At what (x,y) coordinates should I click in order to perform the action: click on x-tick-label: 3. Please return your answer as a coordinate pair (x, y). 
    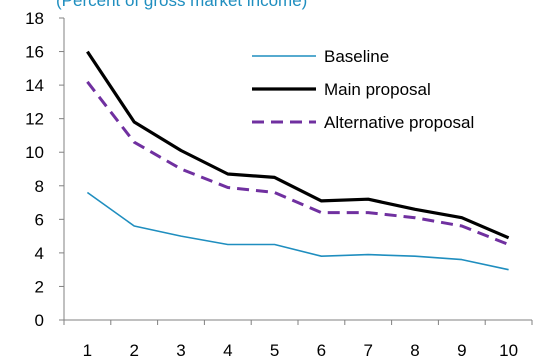
    Looking at the image, I should click on (180, 350).